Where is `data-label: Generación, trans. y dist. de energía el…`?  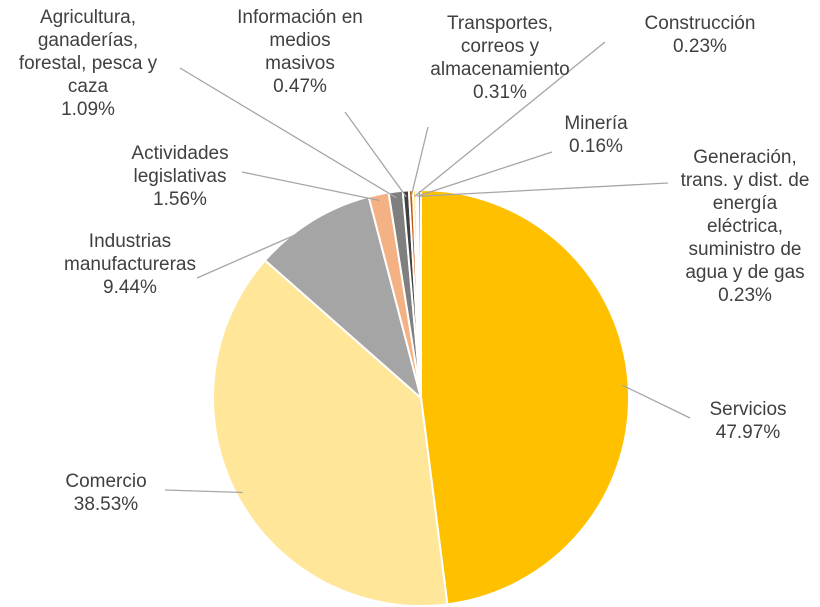 data-label: Generación, trans. y dist. de energía el… is located at coordinates (745, 226).